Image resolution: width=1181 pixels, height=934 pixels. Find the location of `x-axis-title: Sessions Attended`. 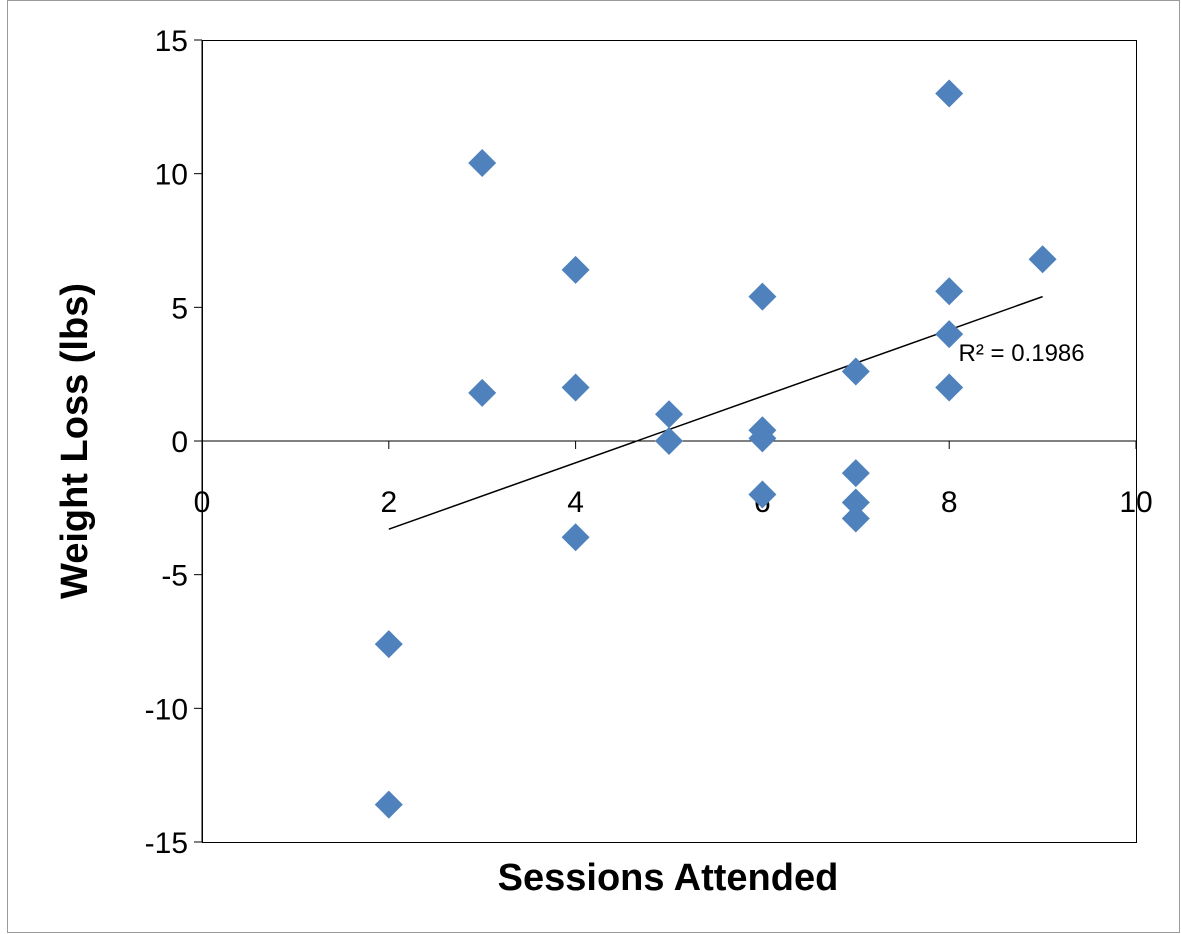

x-axis-title: Sessions Attended is located at coordinates (668, 878).